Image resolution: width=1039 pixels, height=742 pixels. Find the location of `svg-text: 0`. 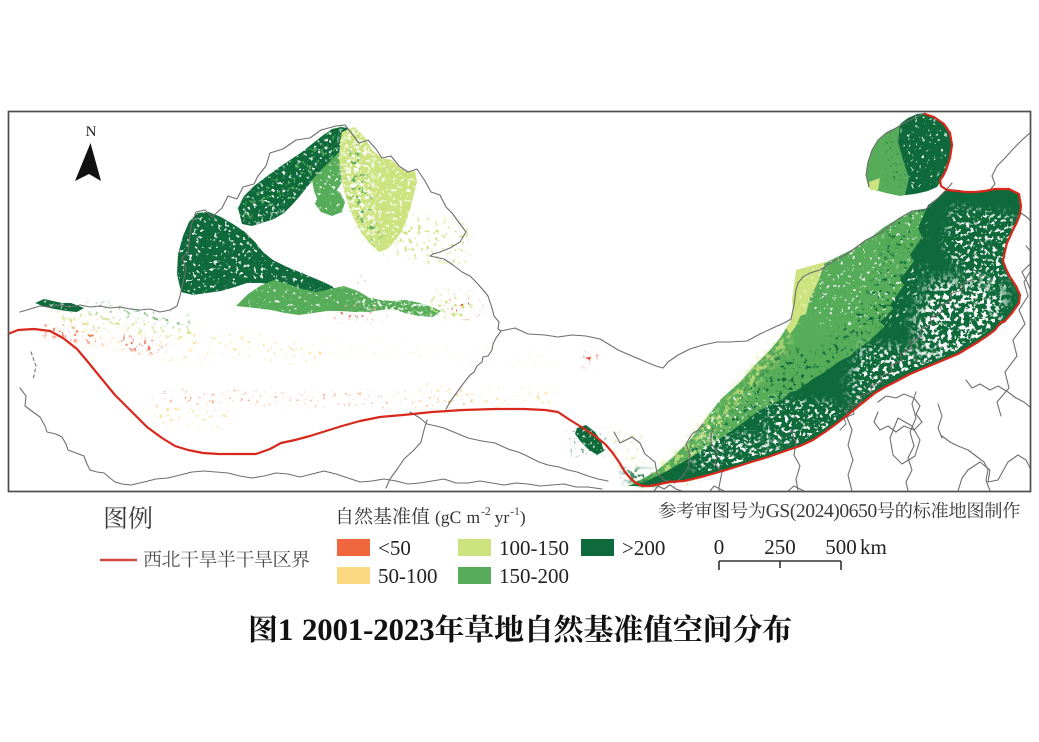

svg-text: 0 is located at coordinates (719, 547).